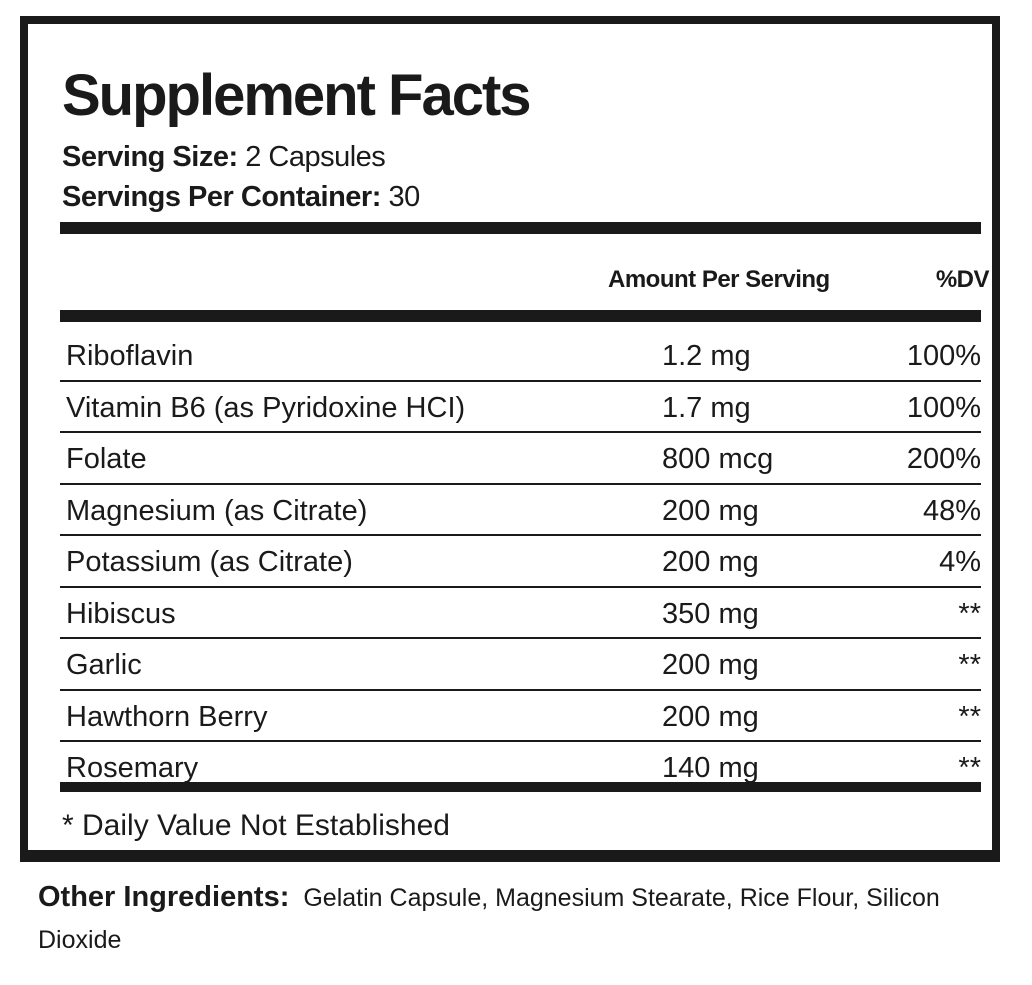 The image size is (1032, 985). I want to click on nutrient-name: Potassium (as Citrate), so click(209, 562).